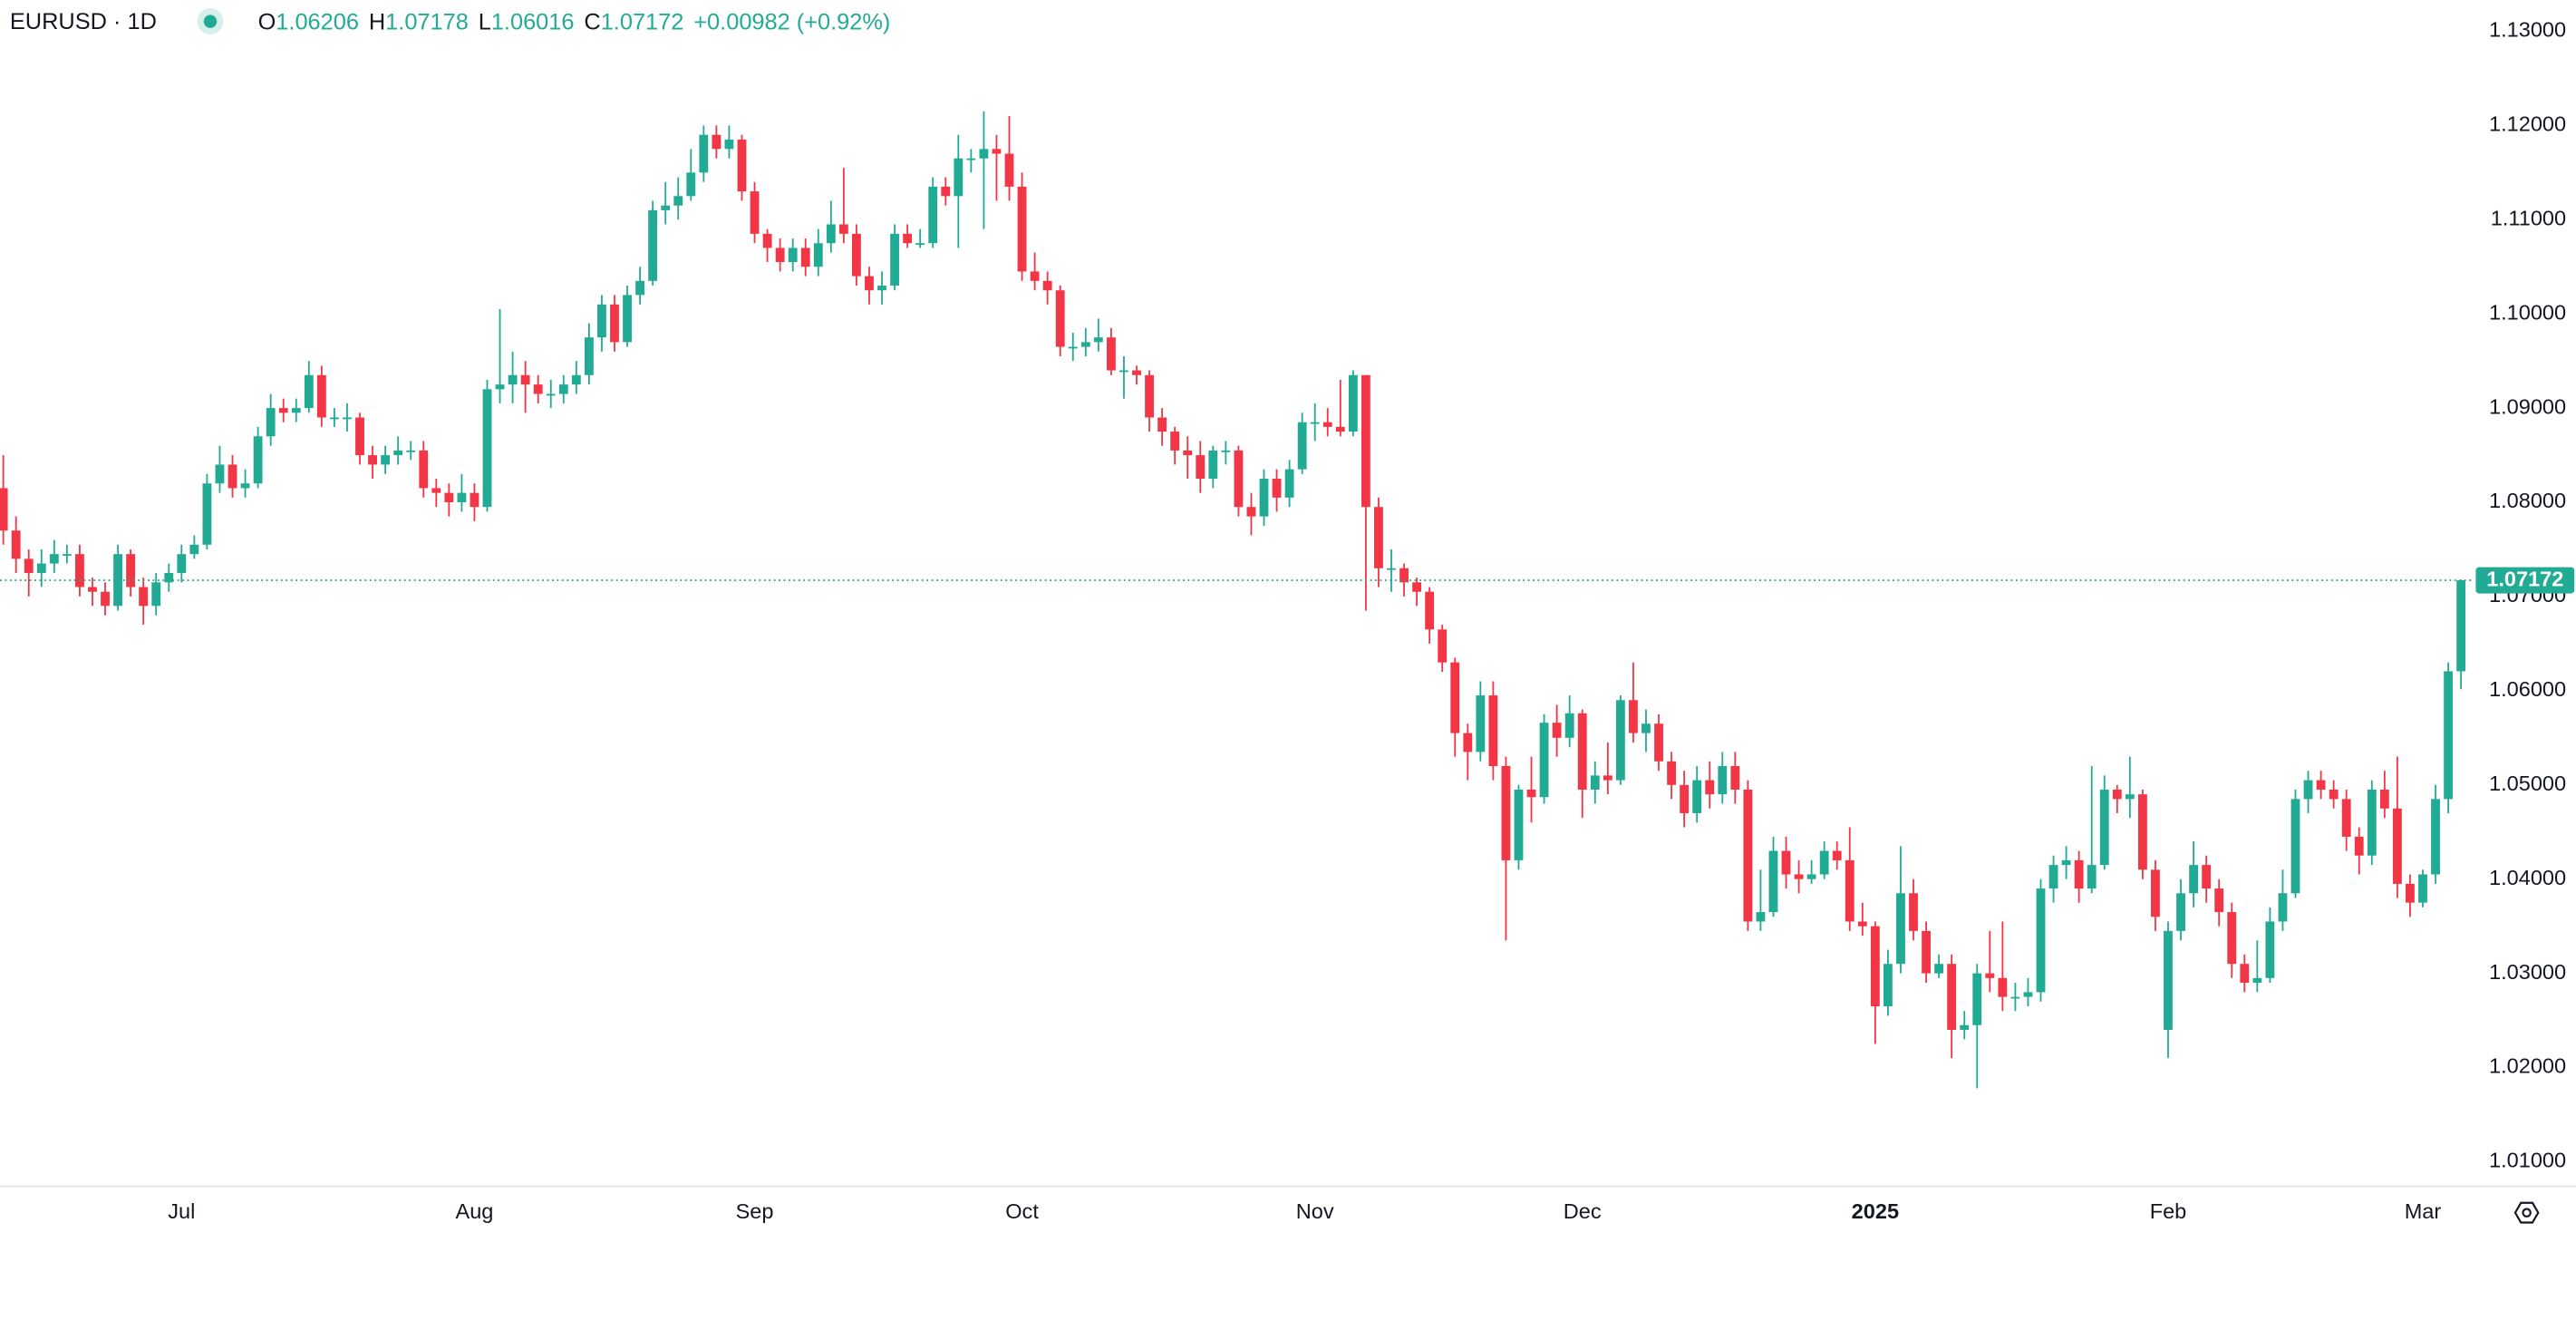  I want to click on settings-icon, so click(2526, 1212).